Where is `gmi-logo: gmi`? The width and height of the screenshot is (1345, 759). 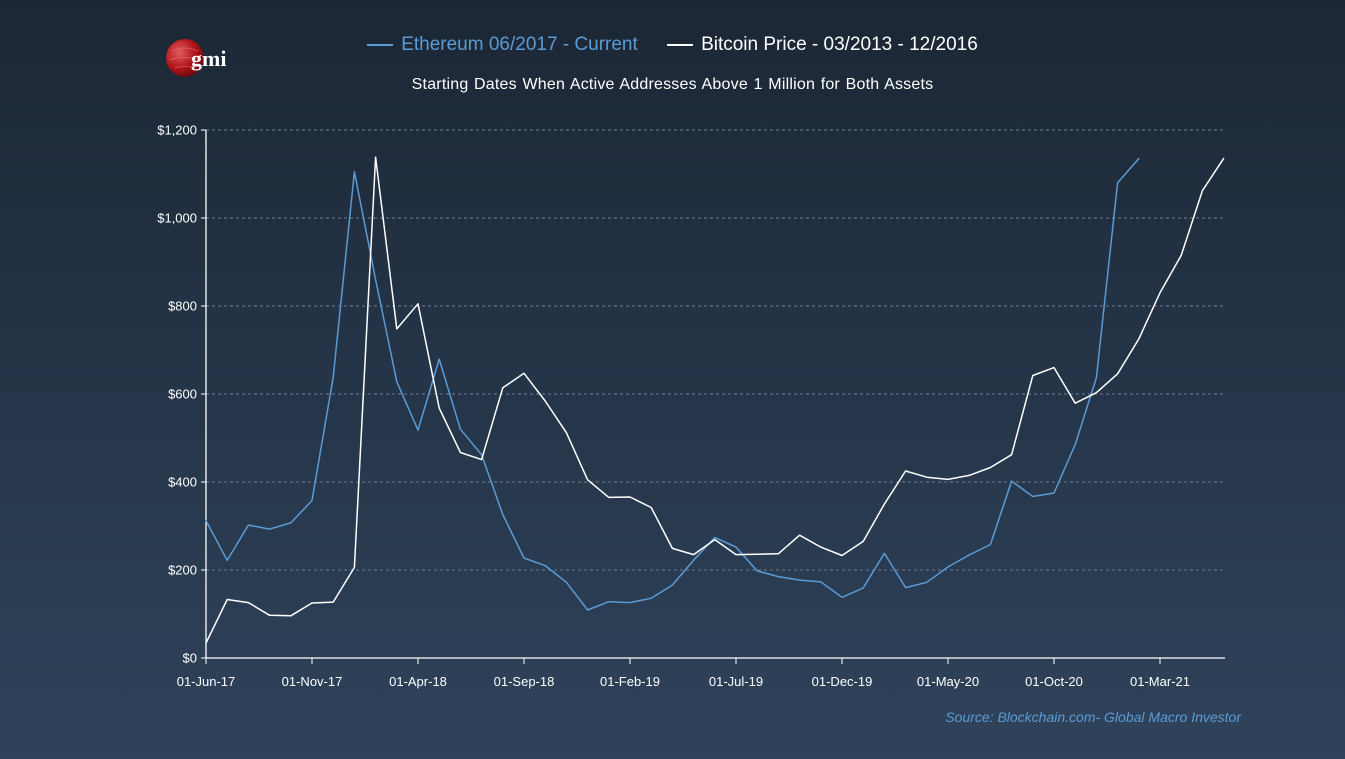
gmi-logo: gmi is located at coordinates (196, 58).